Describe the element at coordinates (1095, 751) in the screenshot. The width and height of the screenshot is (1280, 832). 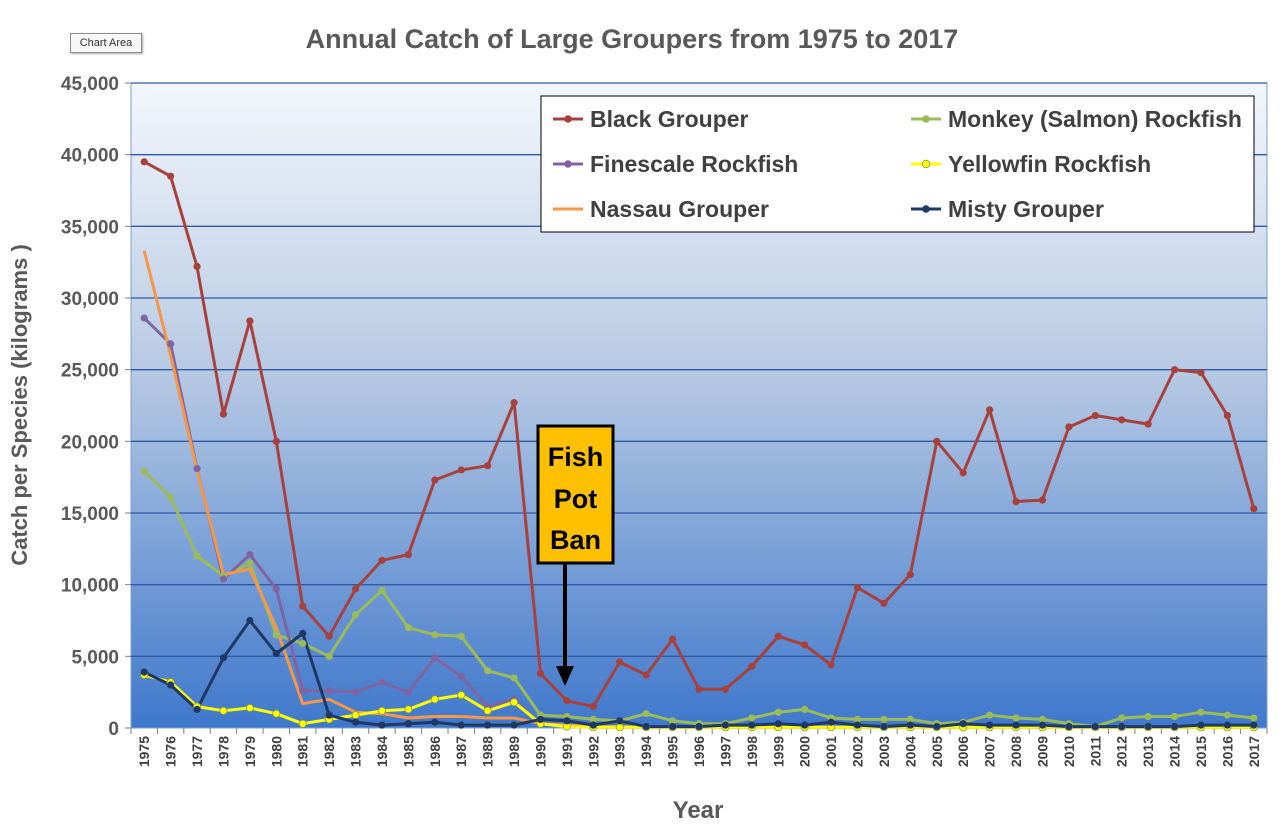
I see `x-tick-label: 2011` at that location.